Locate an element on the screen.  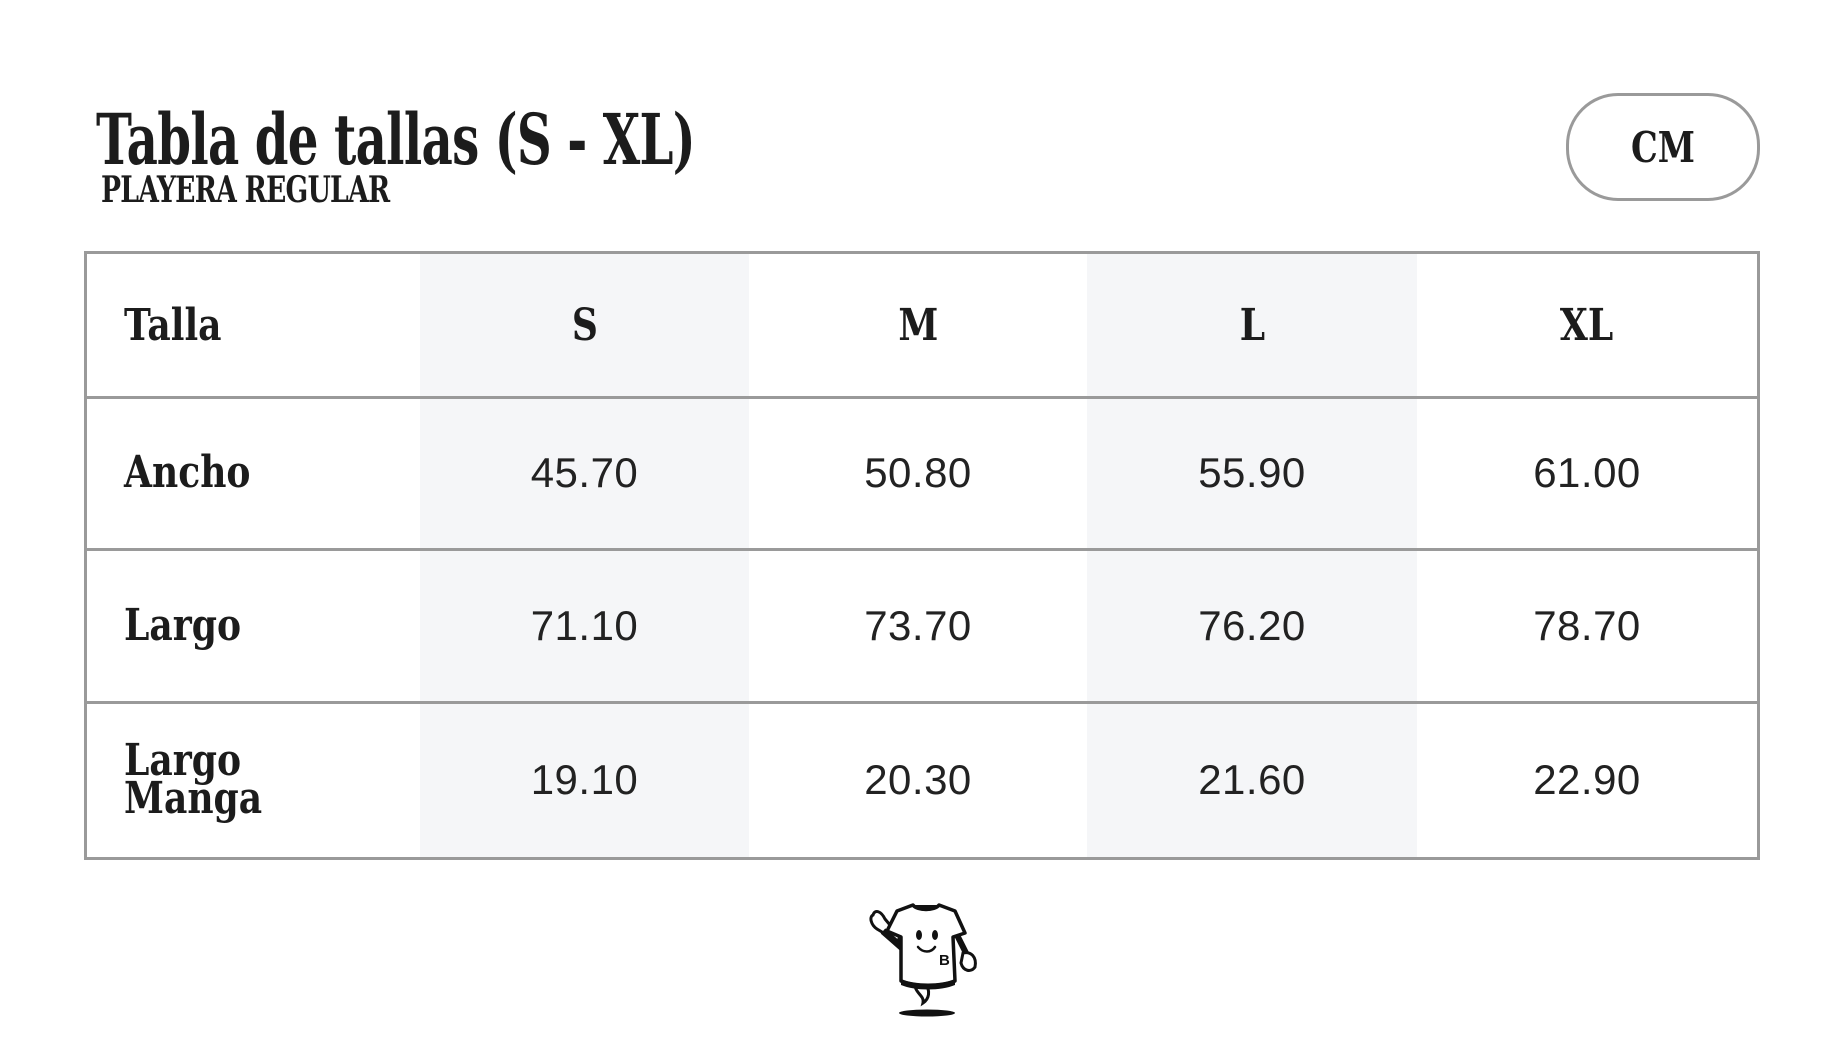
mascot-logo-letter: B is located at coordinates (944, 960).